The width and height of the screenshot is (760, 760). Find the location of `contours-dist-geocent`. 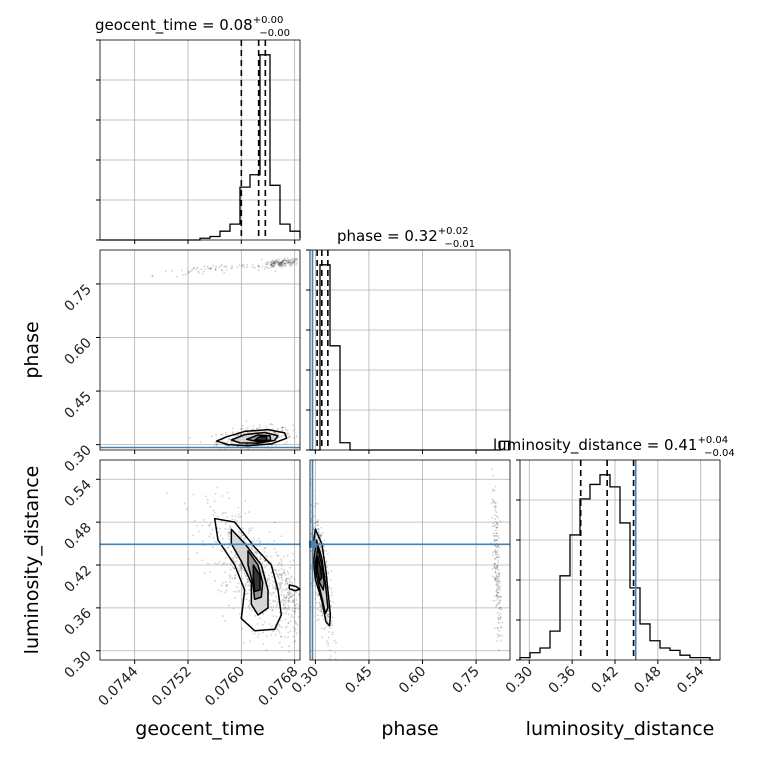

contours-dist-geocent is located at coordinates (257, 574).